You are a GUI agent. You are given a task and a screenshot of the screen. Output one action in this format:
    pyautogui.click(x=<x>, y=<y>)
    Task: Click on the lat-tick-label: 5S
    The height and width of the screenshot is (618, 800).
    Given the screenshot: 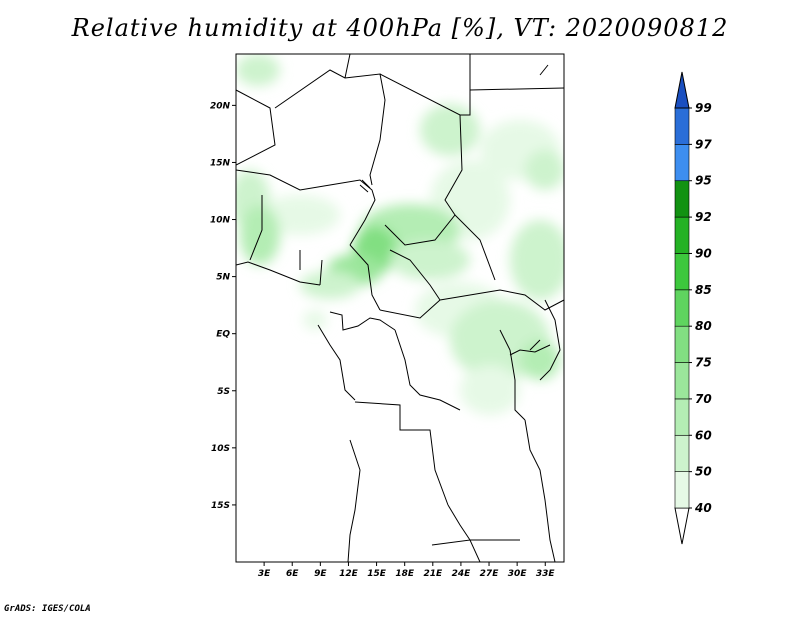 What is the action you would take?
    pyautogui.click(x=223, y=392)
    